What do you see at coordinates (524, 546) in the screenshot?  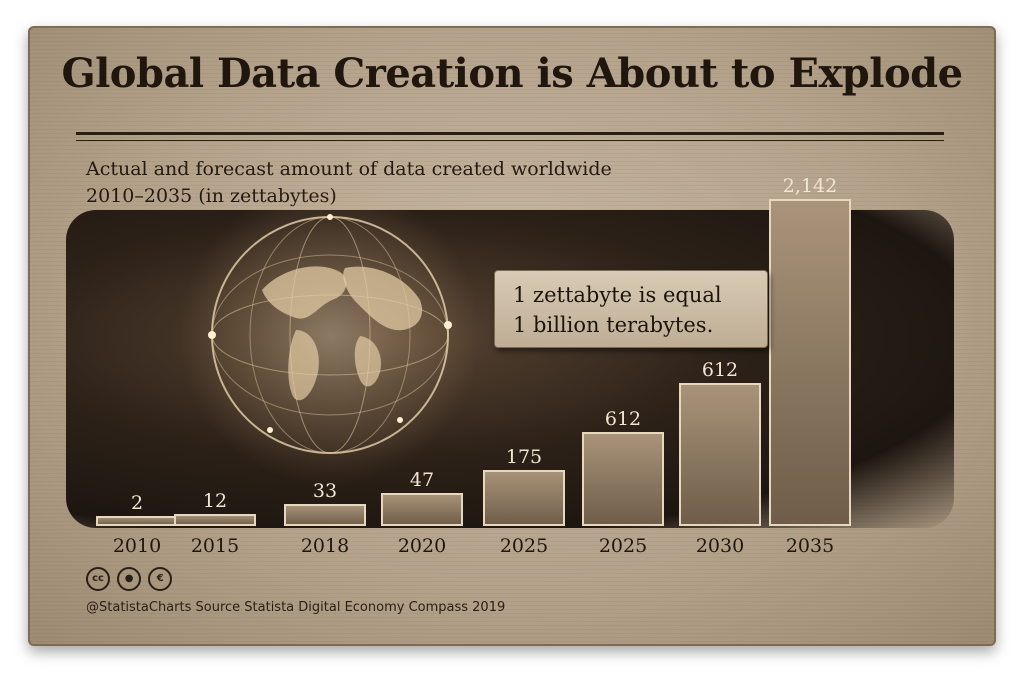 I see `category-tick-4: 2025` at bounding box center [524, 546].